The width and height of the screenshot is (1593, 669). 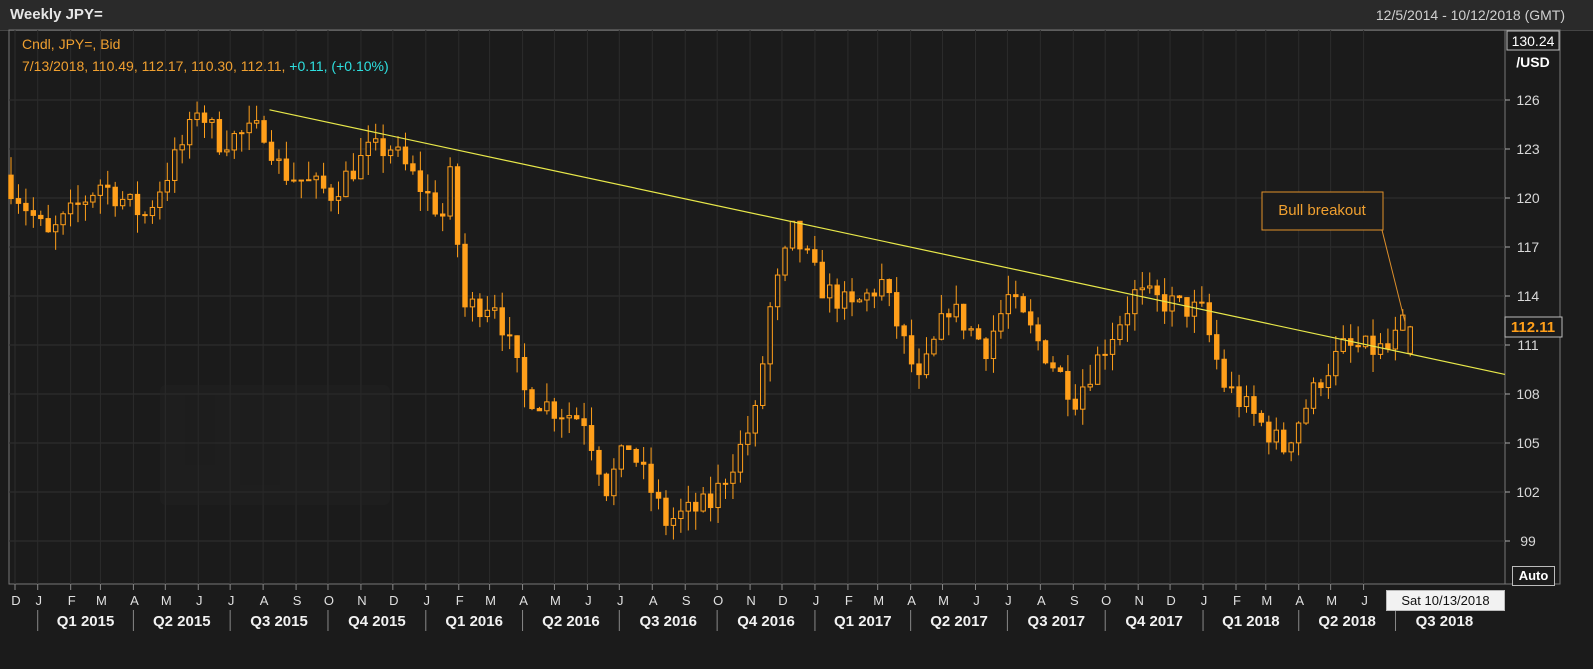 I want to click on month-label: D, so click(x=1170, y=600).